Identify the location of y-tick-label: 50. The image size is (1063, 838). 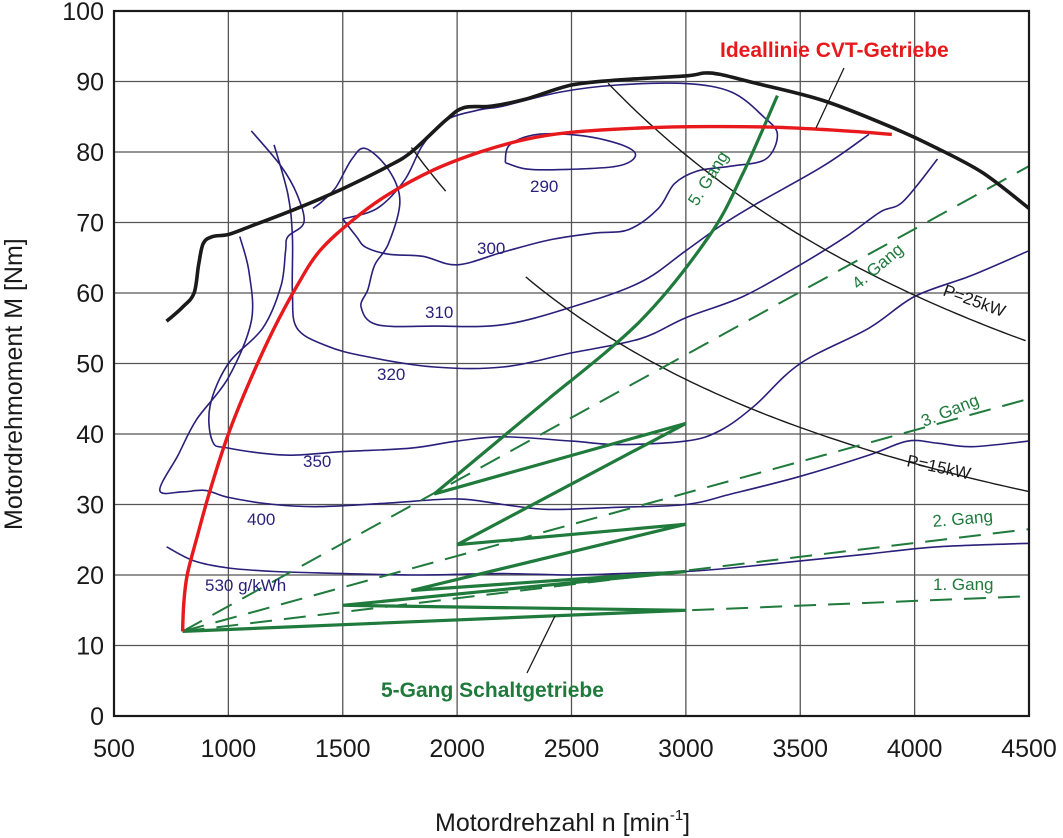
(90, 365).